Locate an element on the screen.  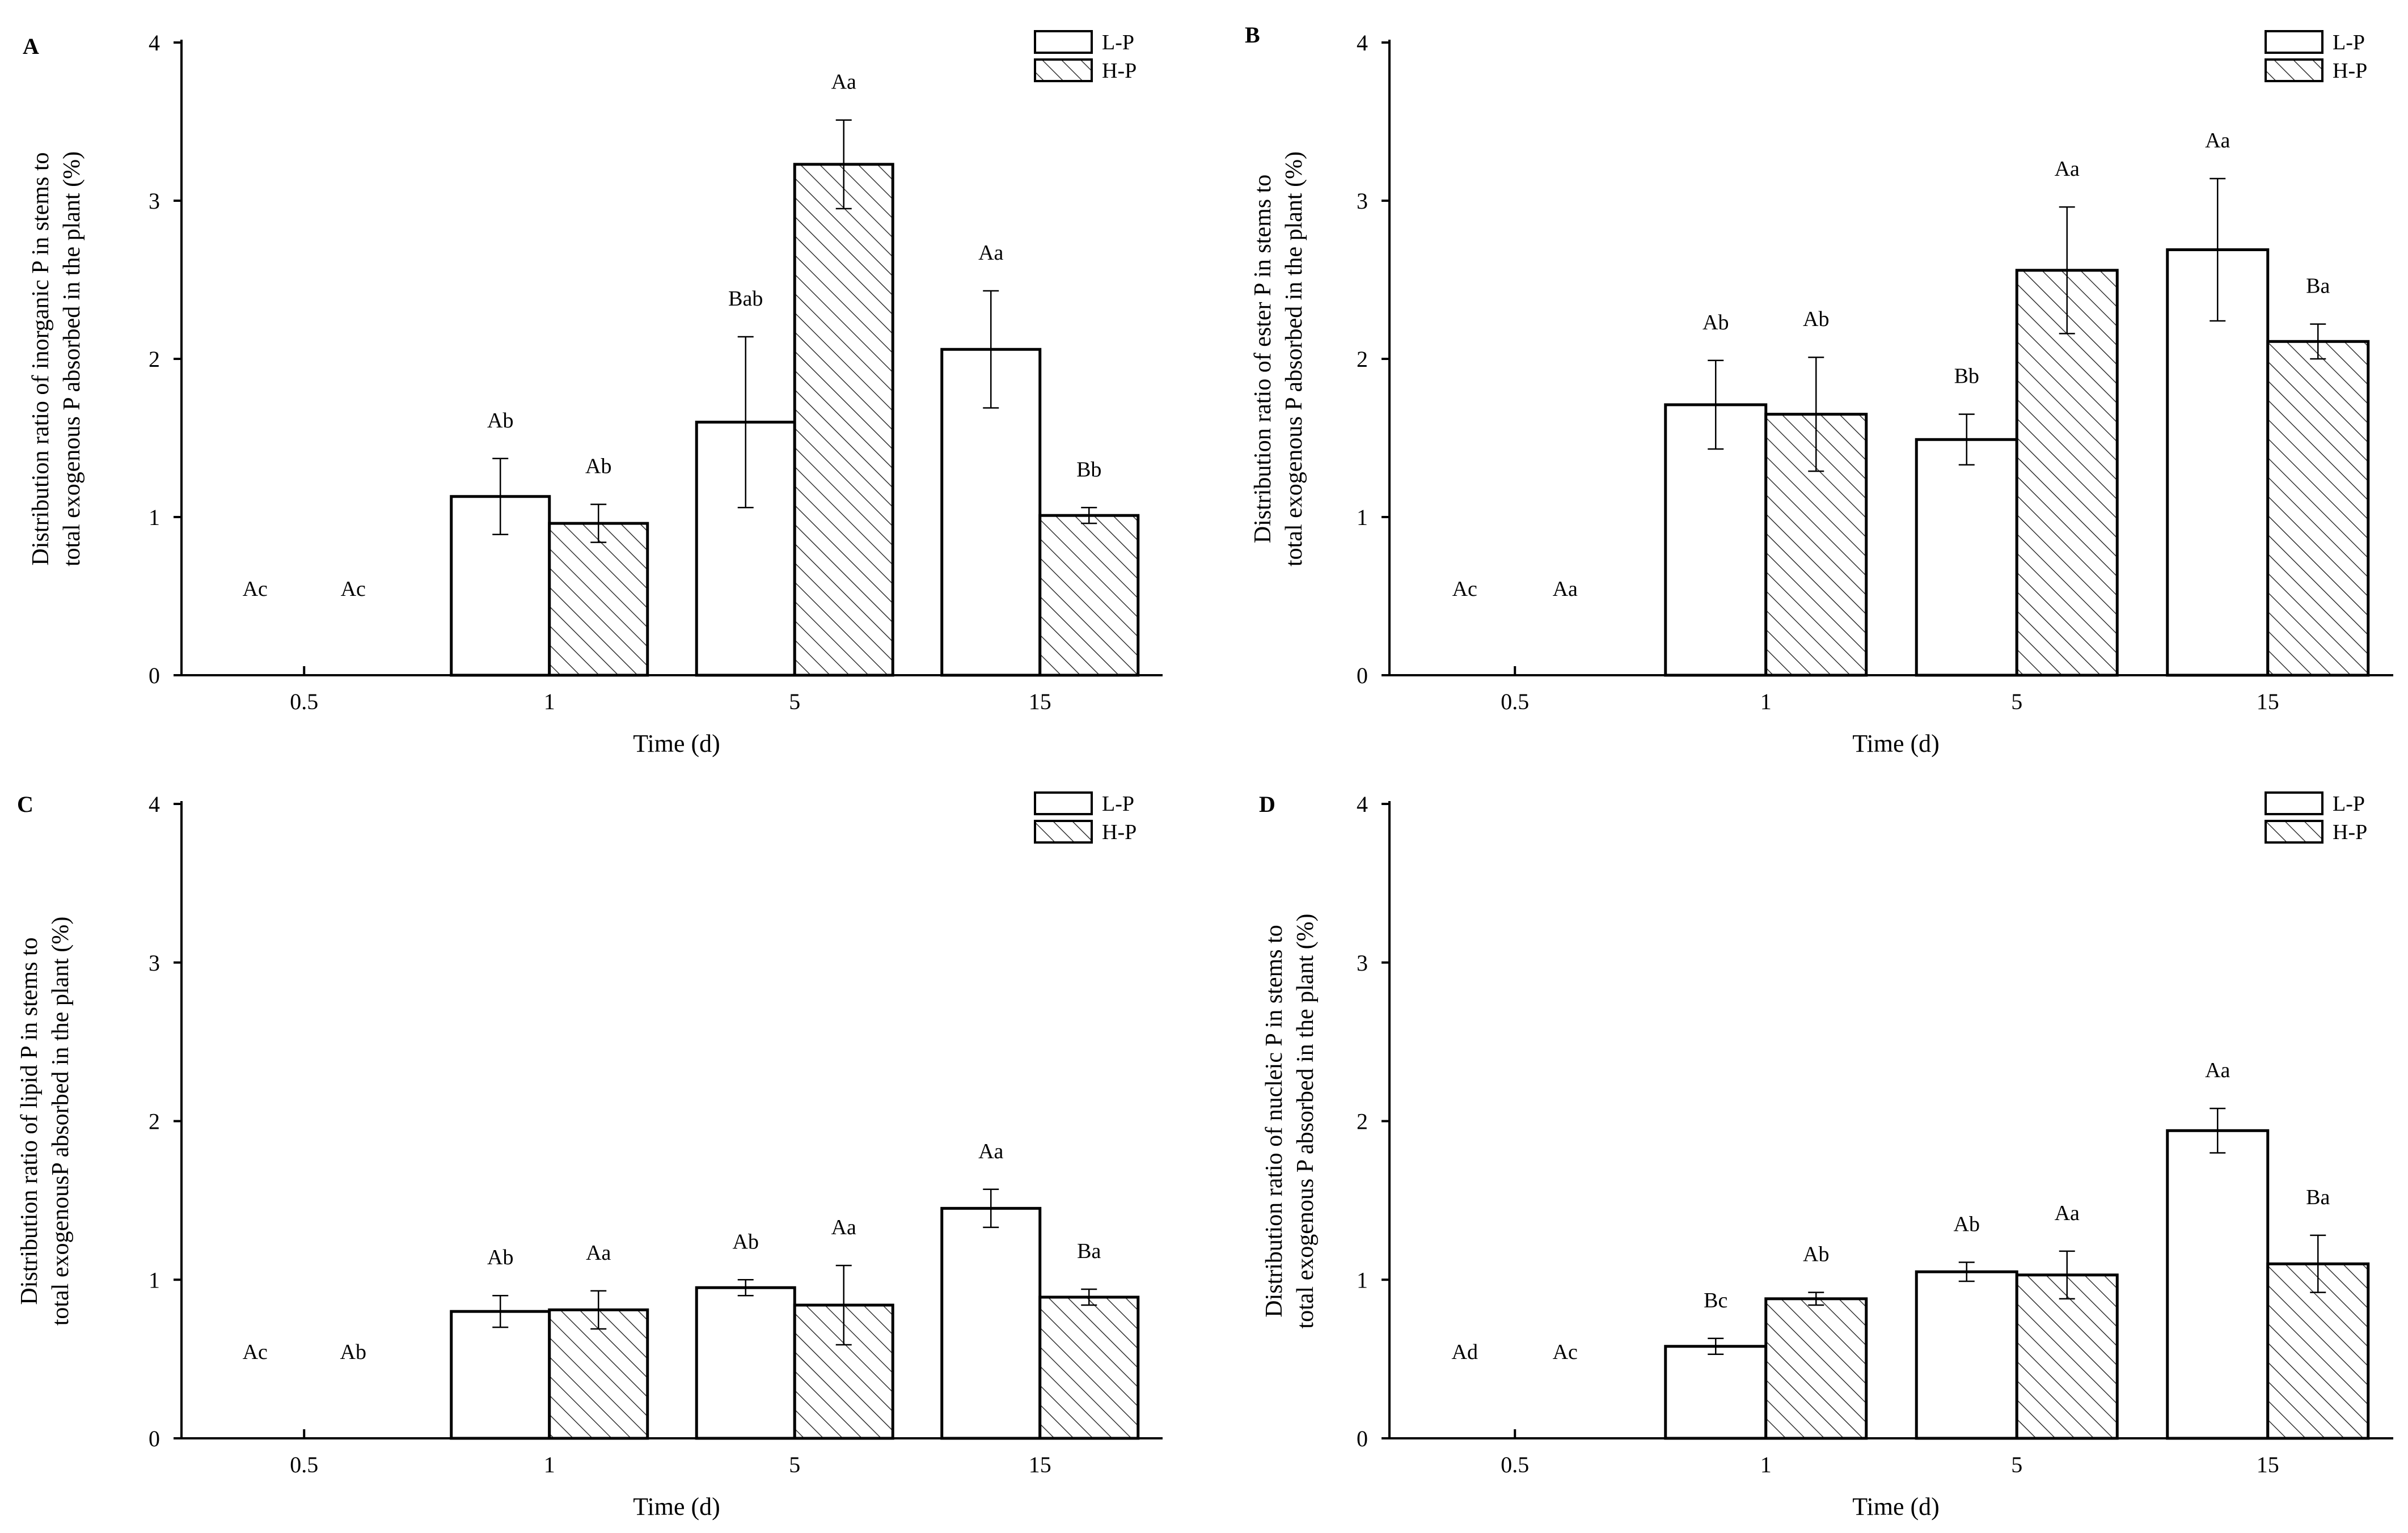
significance-label: Ad is located at coordinates (1465, 1352).